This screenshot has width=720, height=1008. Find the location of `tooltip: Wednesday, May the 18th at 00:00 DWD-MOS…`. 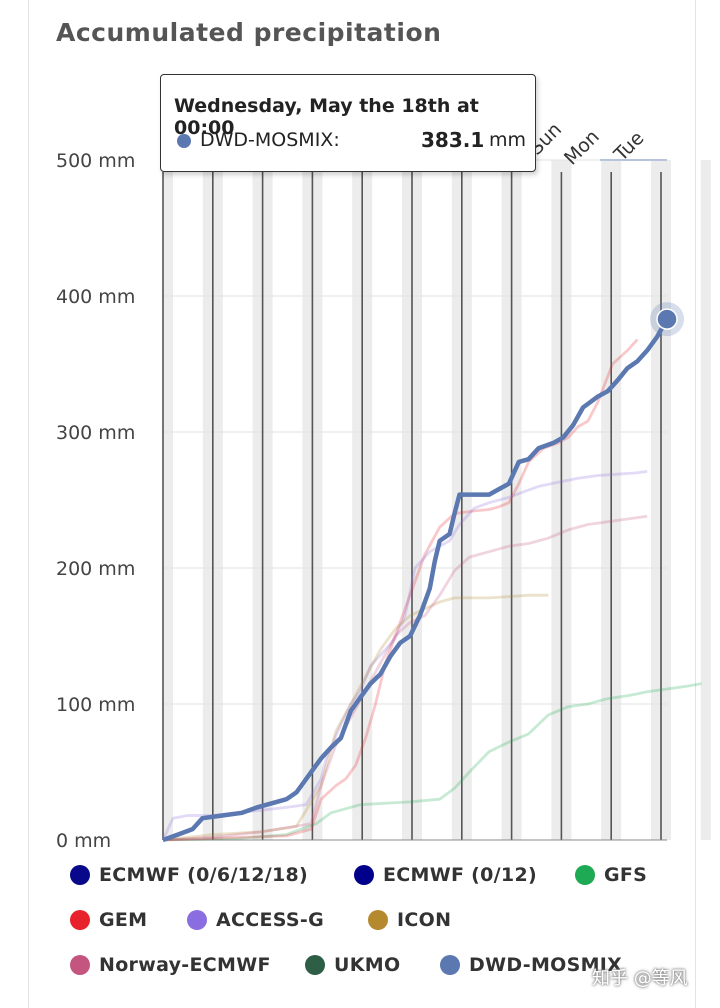

tooltip: Wednesday, May the 18th at 00:00 DWD-MOS… is located at coordinates (348, 123).